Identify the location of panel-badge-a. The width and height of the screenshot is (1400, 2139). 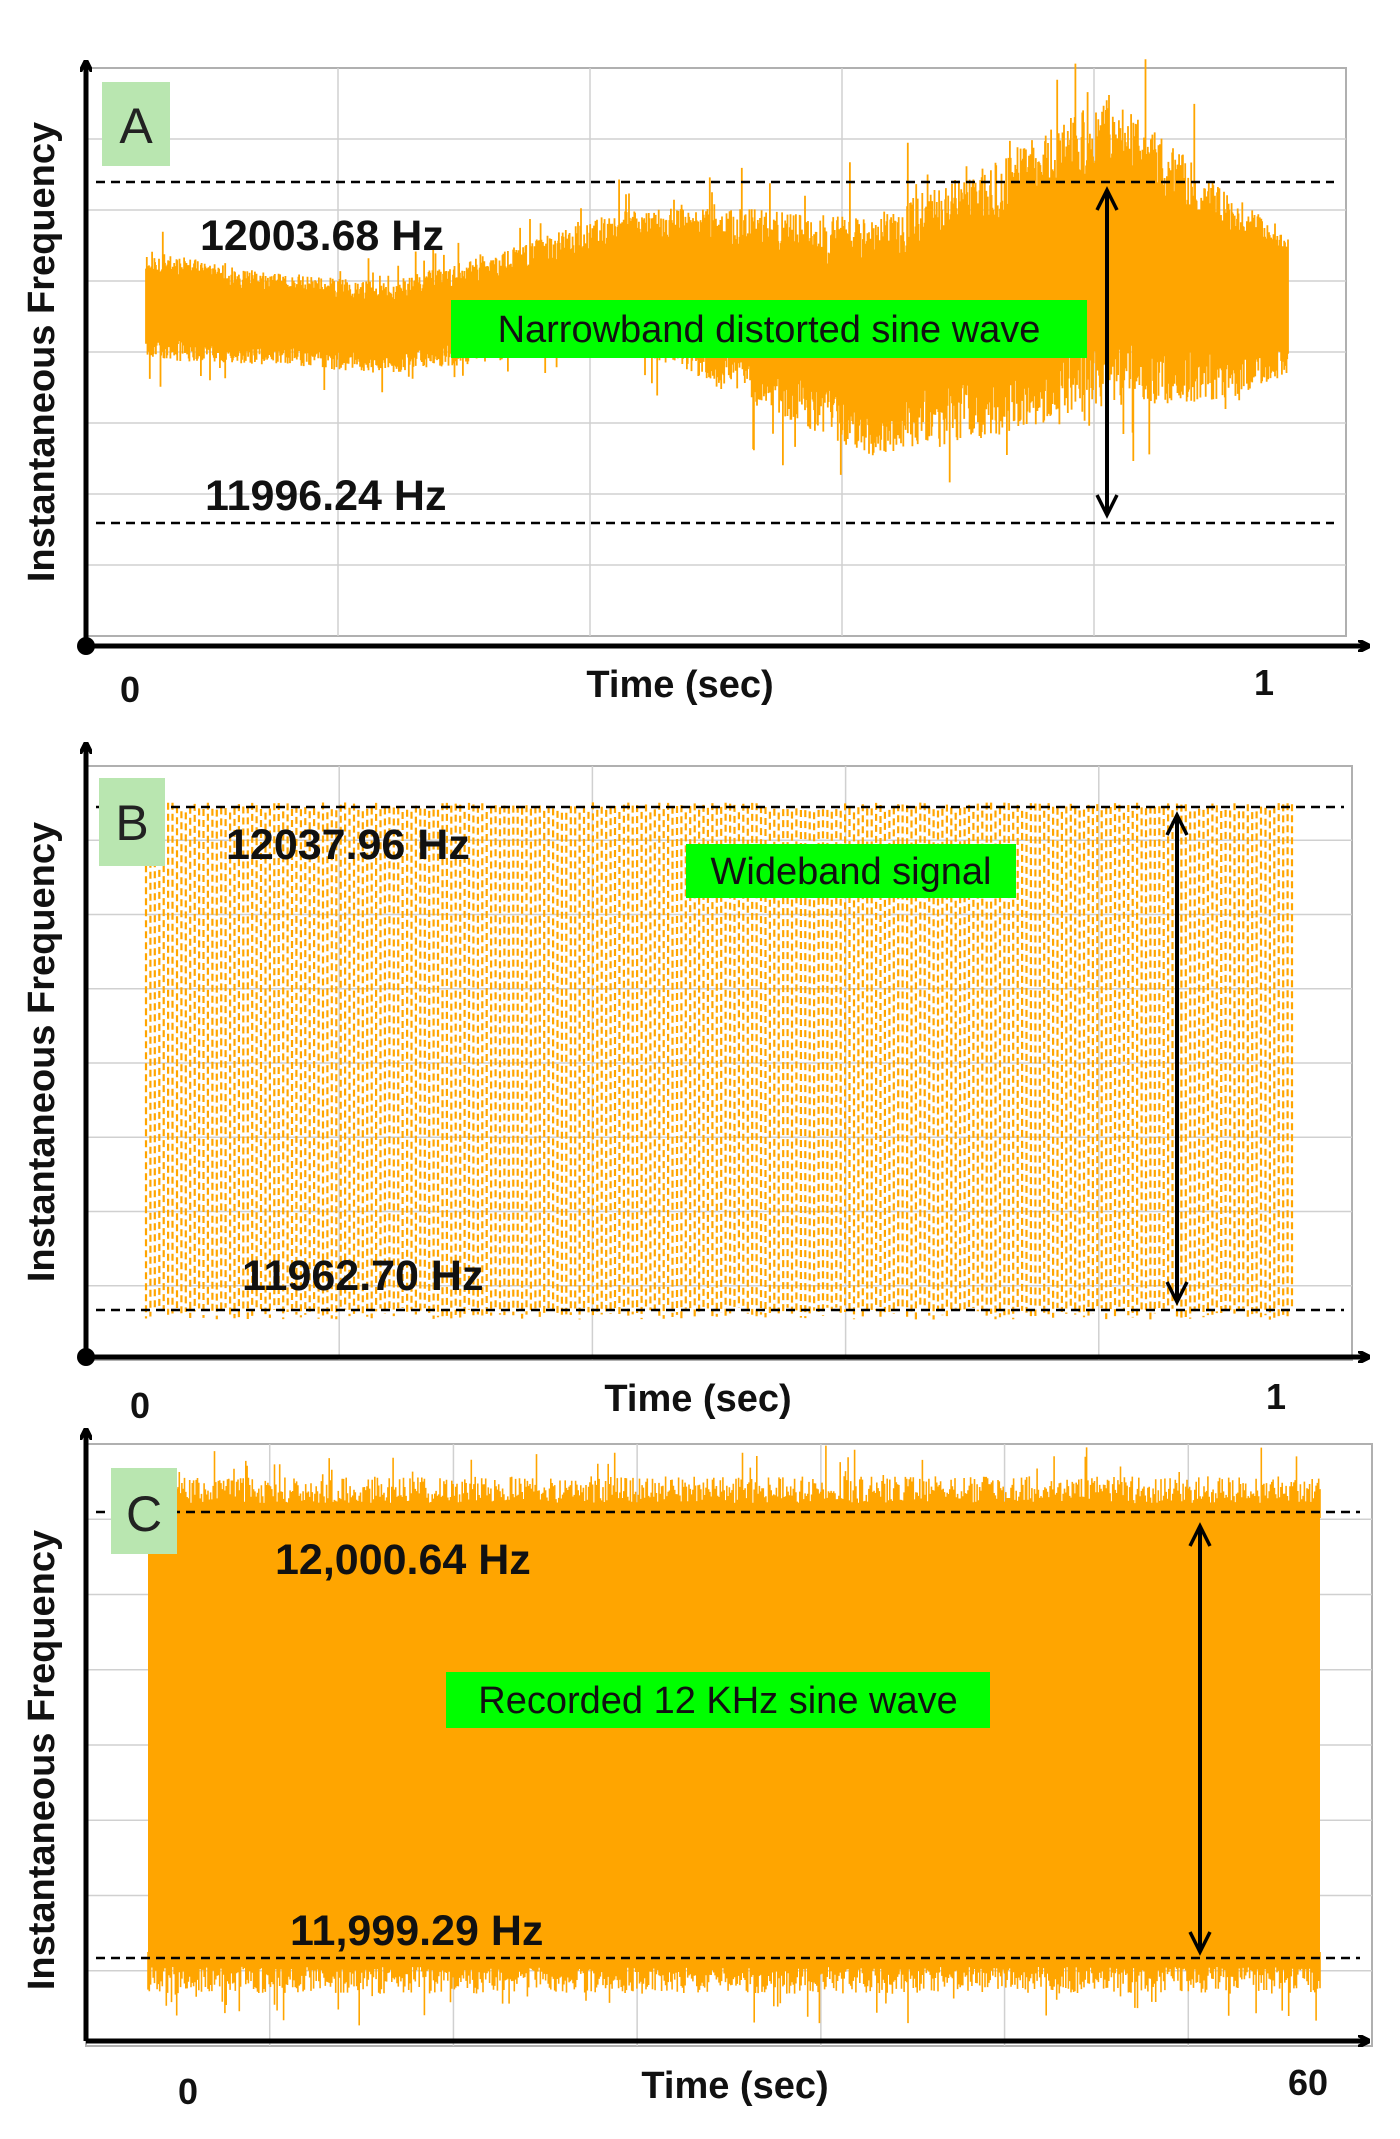
(136, 124).